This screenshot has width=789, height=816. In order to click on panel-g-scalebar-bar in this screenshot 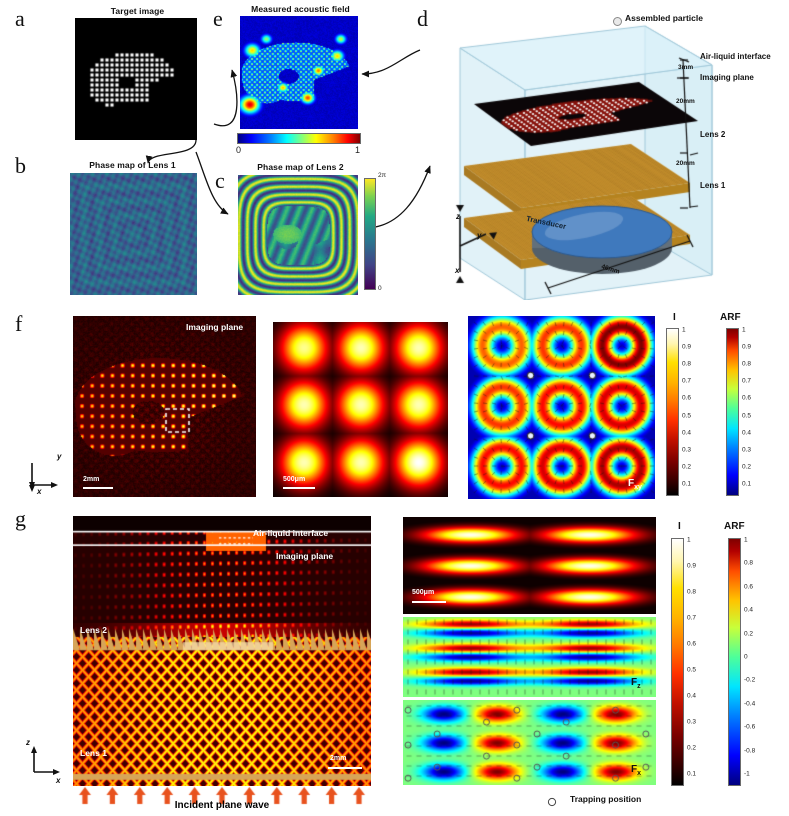, I will do `click(345, 768)`.